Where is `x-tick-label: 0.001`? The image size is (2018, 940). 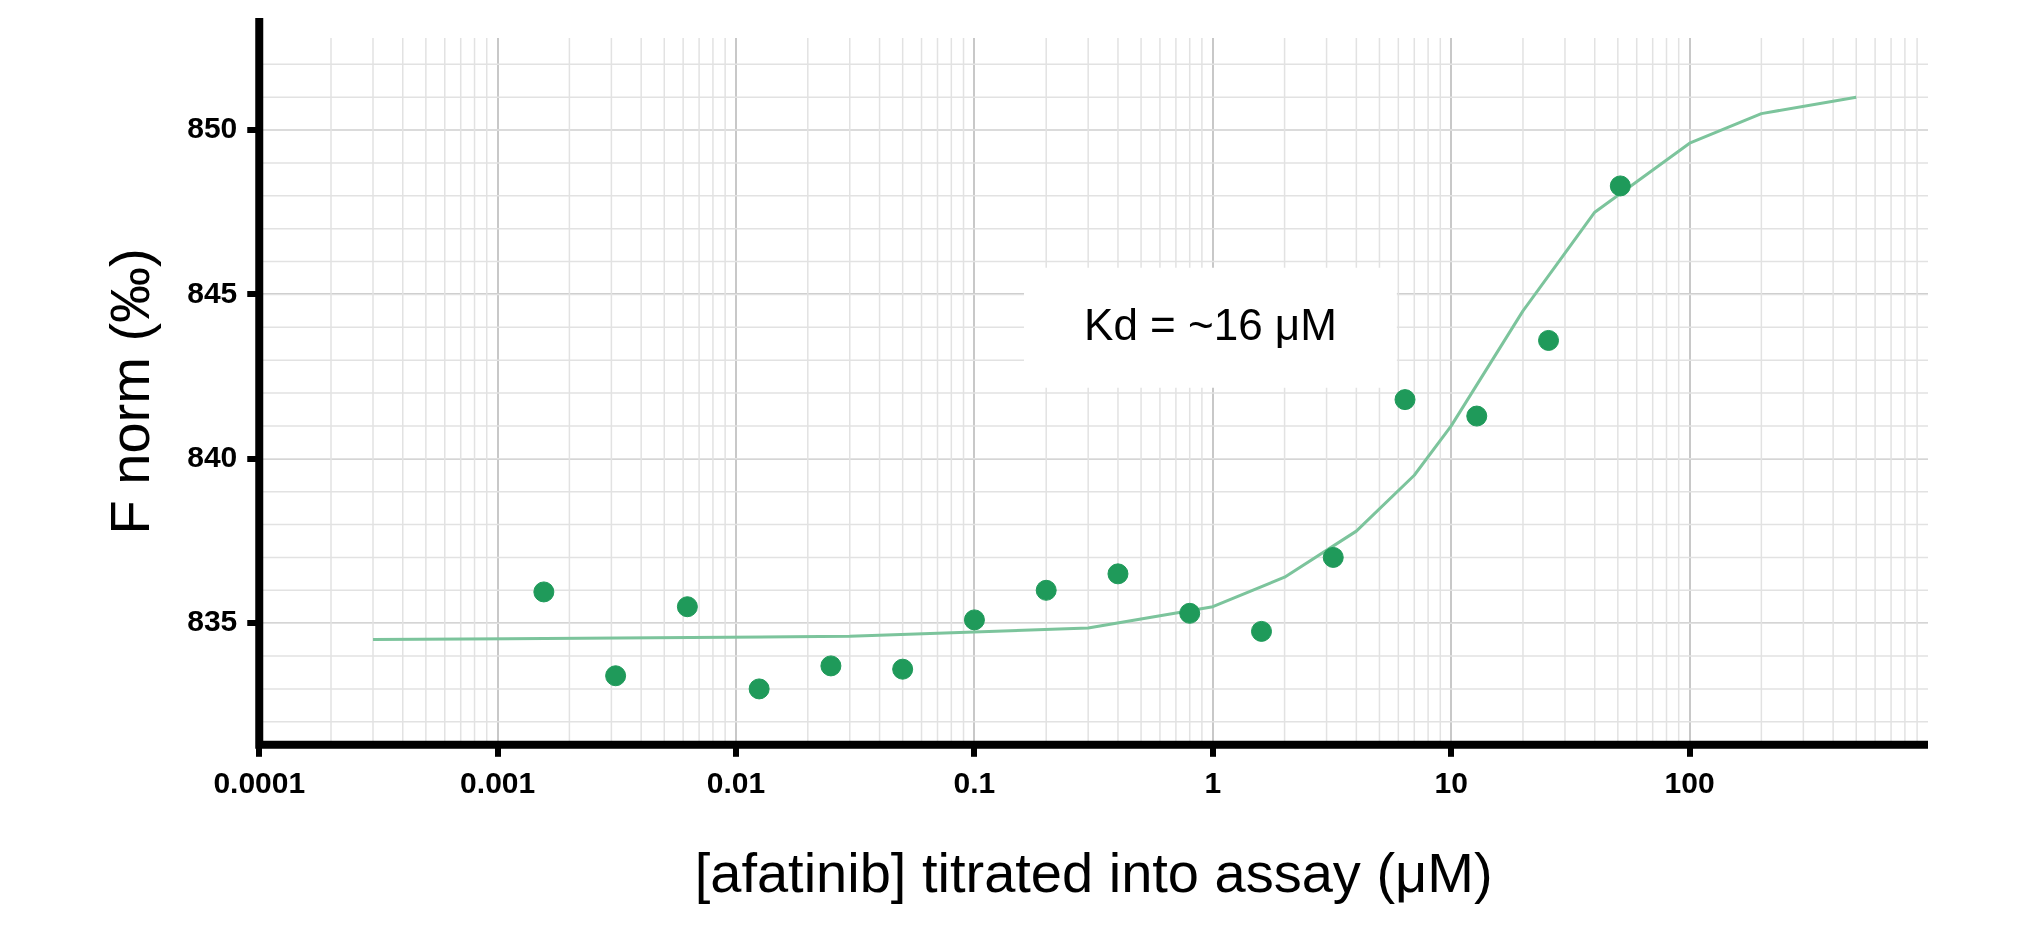 x-tick-label: 0.001 is located at coordinates (498, 783).